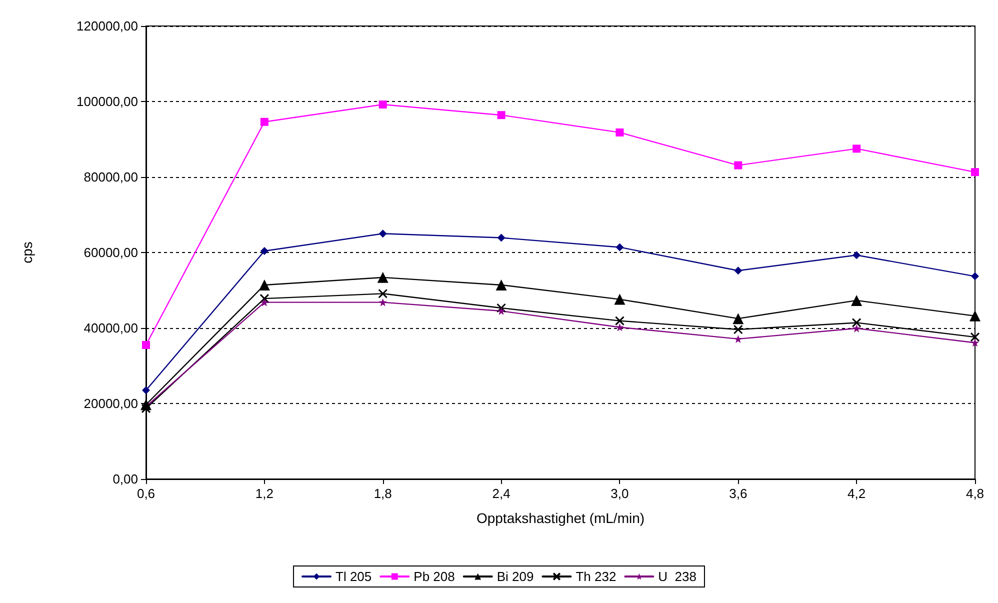 This screenshot has width=998, height=603. I want to click on legend-label: Th 232, so click(596, 576).